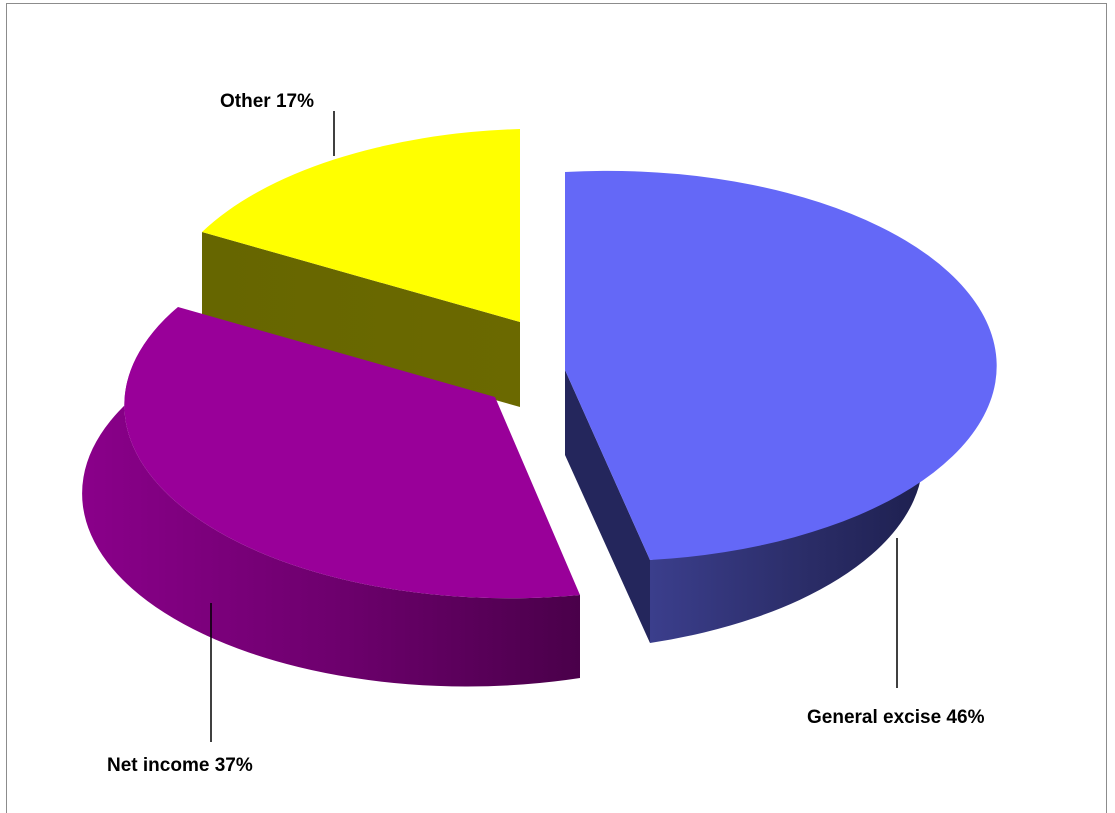 This screenshot has height=813, width=1115. I want to click on pie-slice-other-side, so click(361, 319).